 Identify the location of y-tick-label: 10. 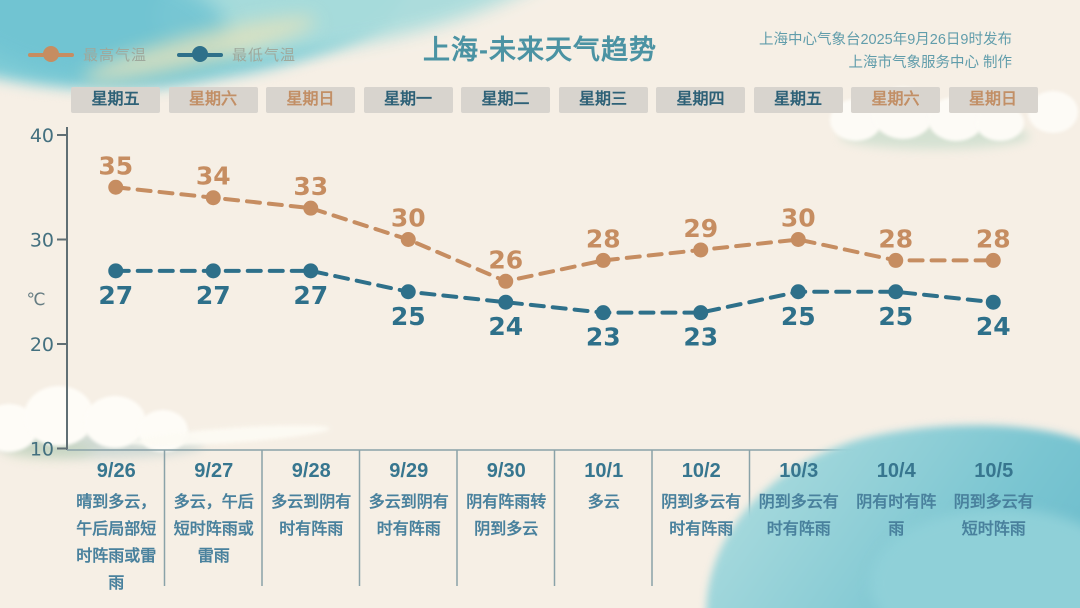
(42, 450).